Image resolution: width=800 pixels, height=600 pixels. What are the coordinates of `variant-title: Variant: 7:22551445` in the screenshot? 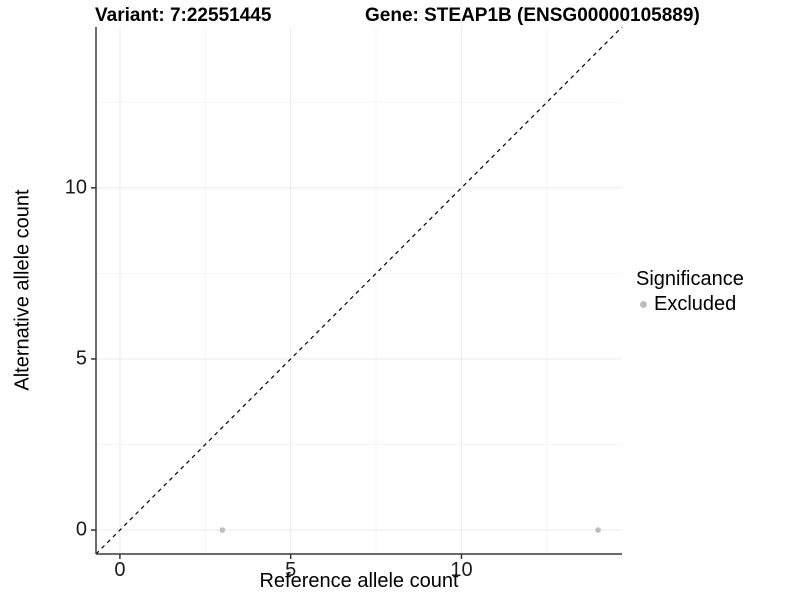 It's located at (183, 15).